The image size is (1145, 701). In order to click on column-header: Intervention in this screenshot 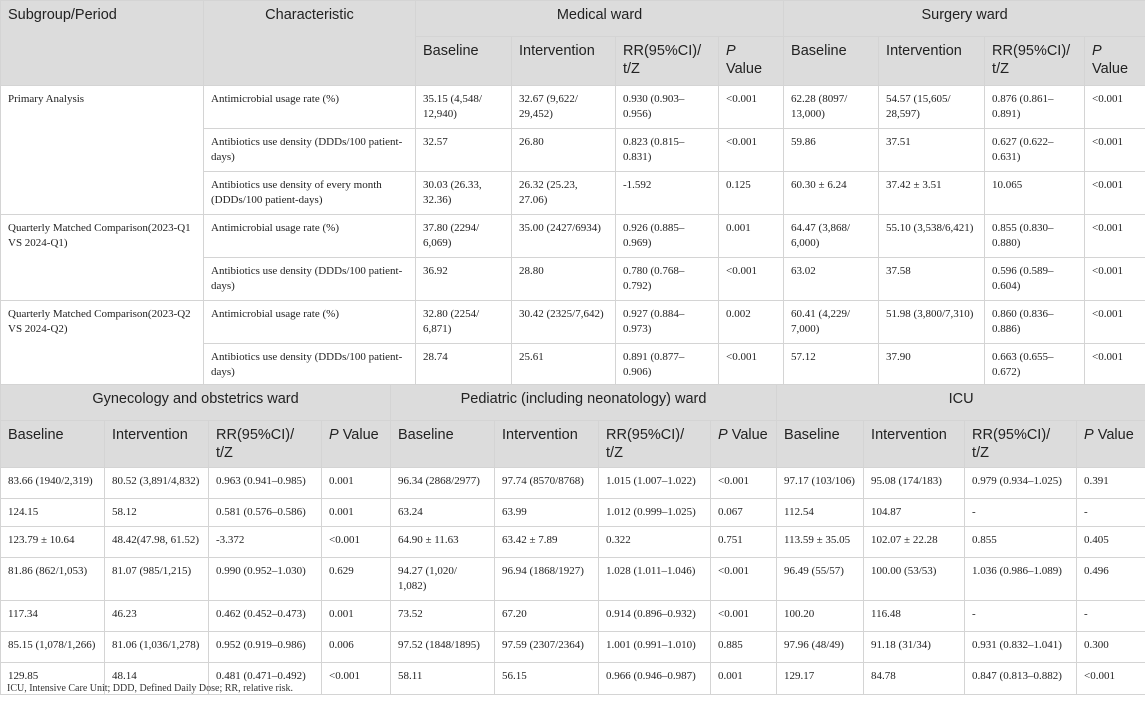, I will do `click(547, 444)`.